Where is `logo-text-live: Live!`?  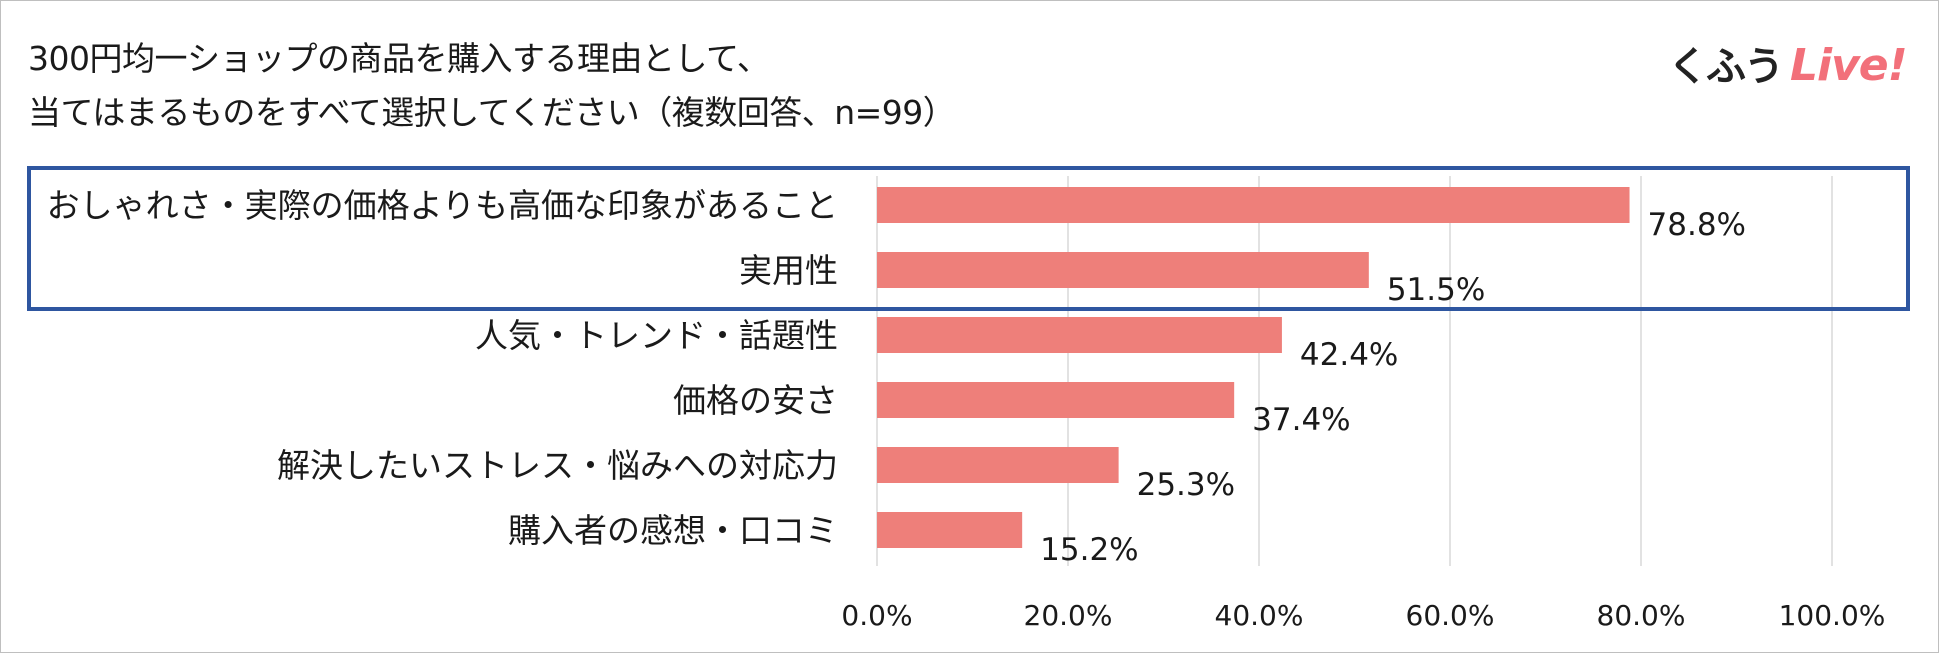
logo-text-live: Live! is located at coordinates (1849, 65).